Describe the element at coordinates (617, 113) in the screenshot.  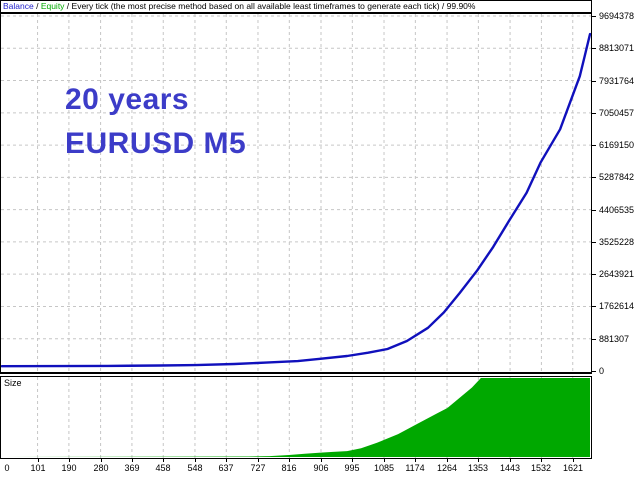
I see `y-axis-label: 7050457` at that location.